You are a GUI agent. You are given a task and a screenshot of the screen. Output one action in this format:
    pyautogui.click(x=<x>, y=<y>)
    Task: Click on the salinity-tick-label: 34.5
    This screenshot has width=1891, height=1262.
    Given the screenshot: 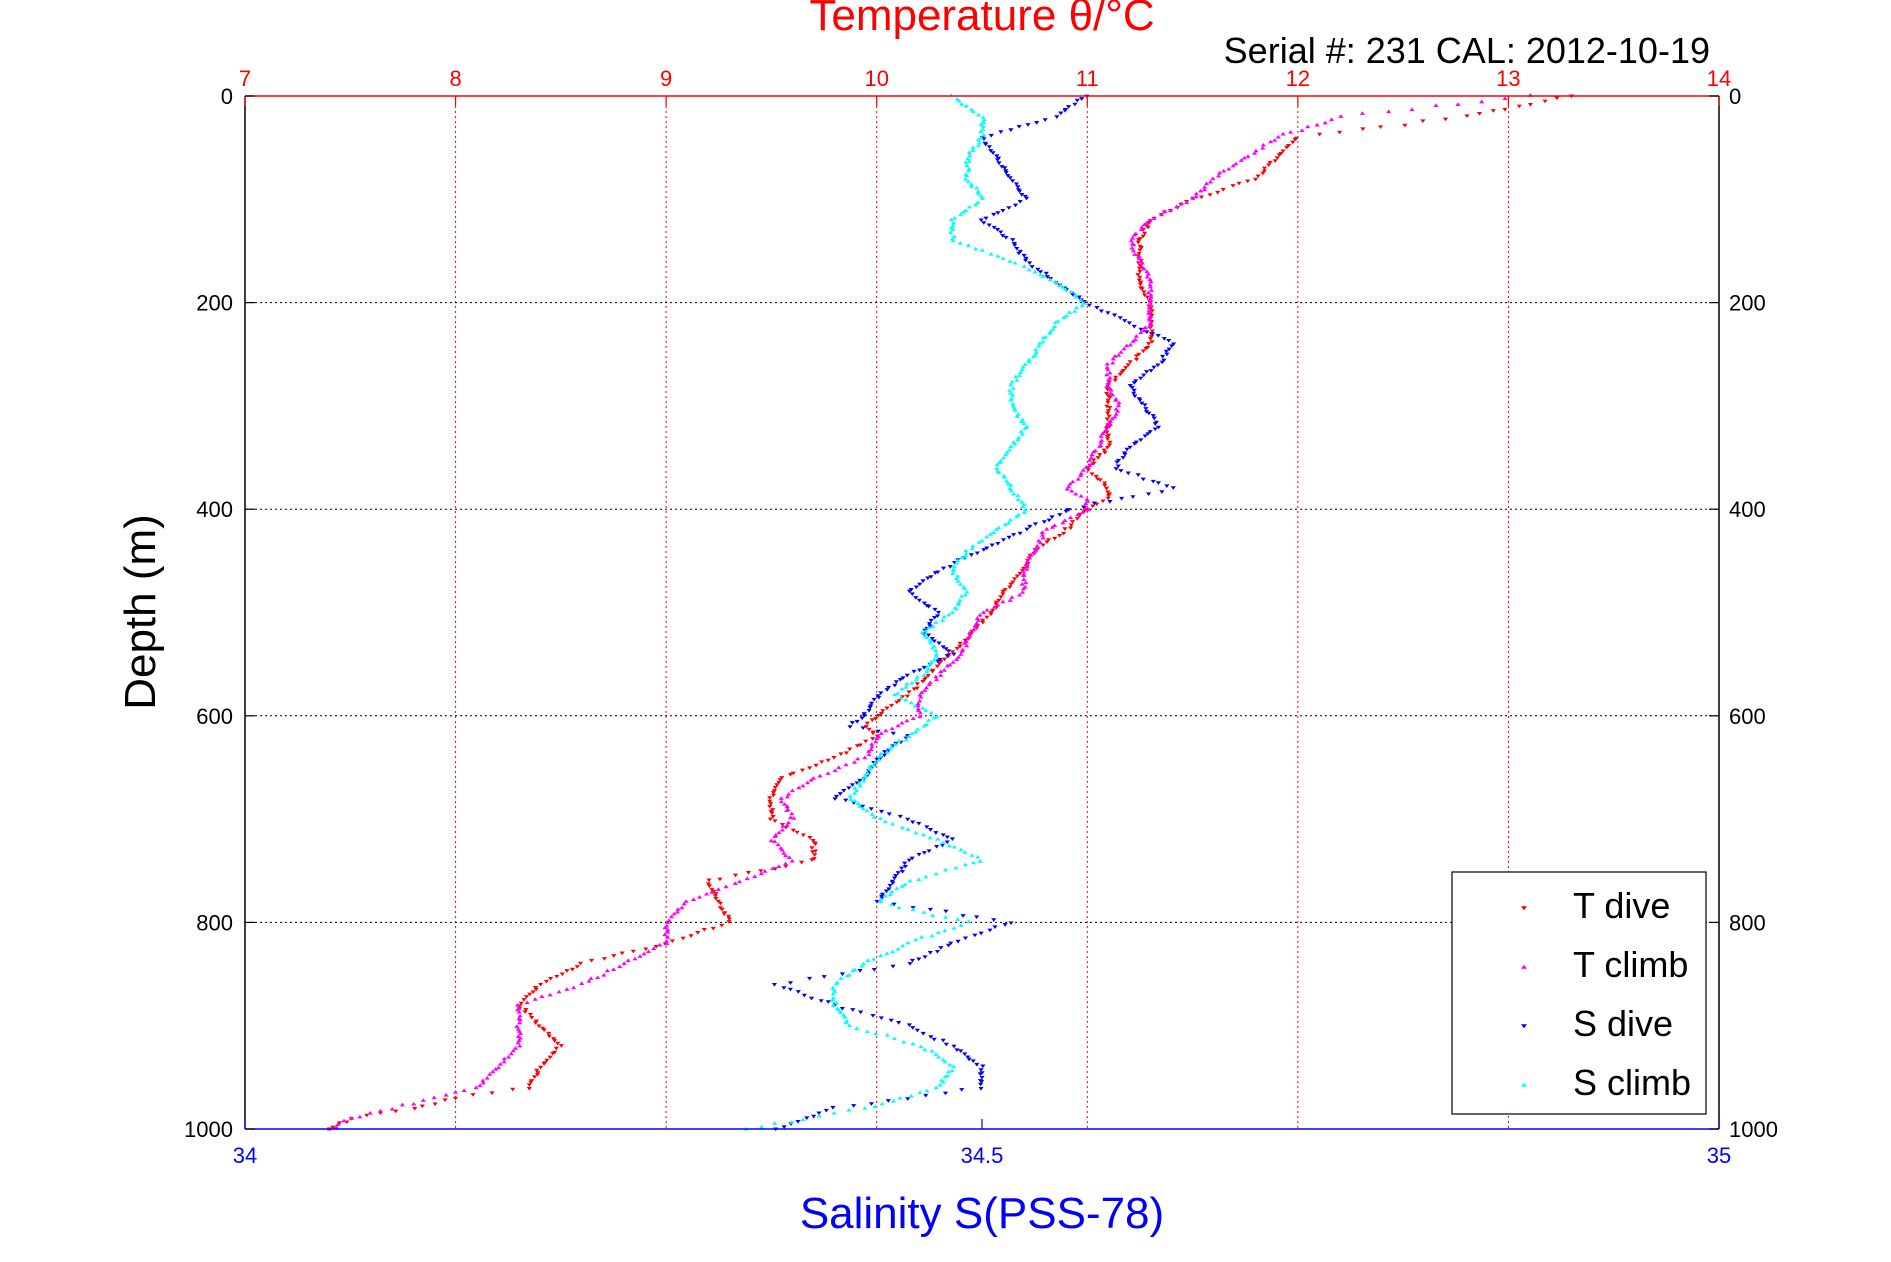 What is the action you would take?
    pyautogui.click(x=982, y=1155)
    